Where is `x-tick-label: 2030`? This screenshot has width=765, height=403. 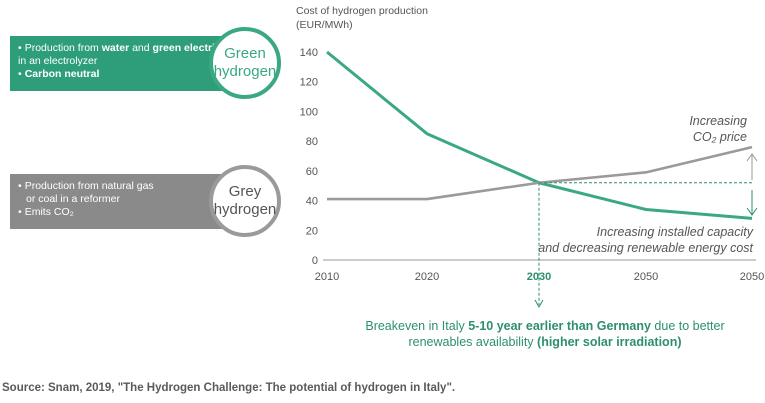
x-tick-label: 2030 is located at coordinates (539, 277).